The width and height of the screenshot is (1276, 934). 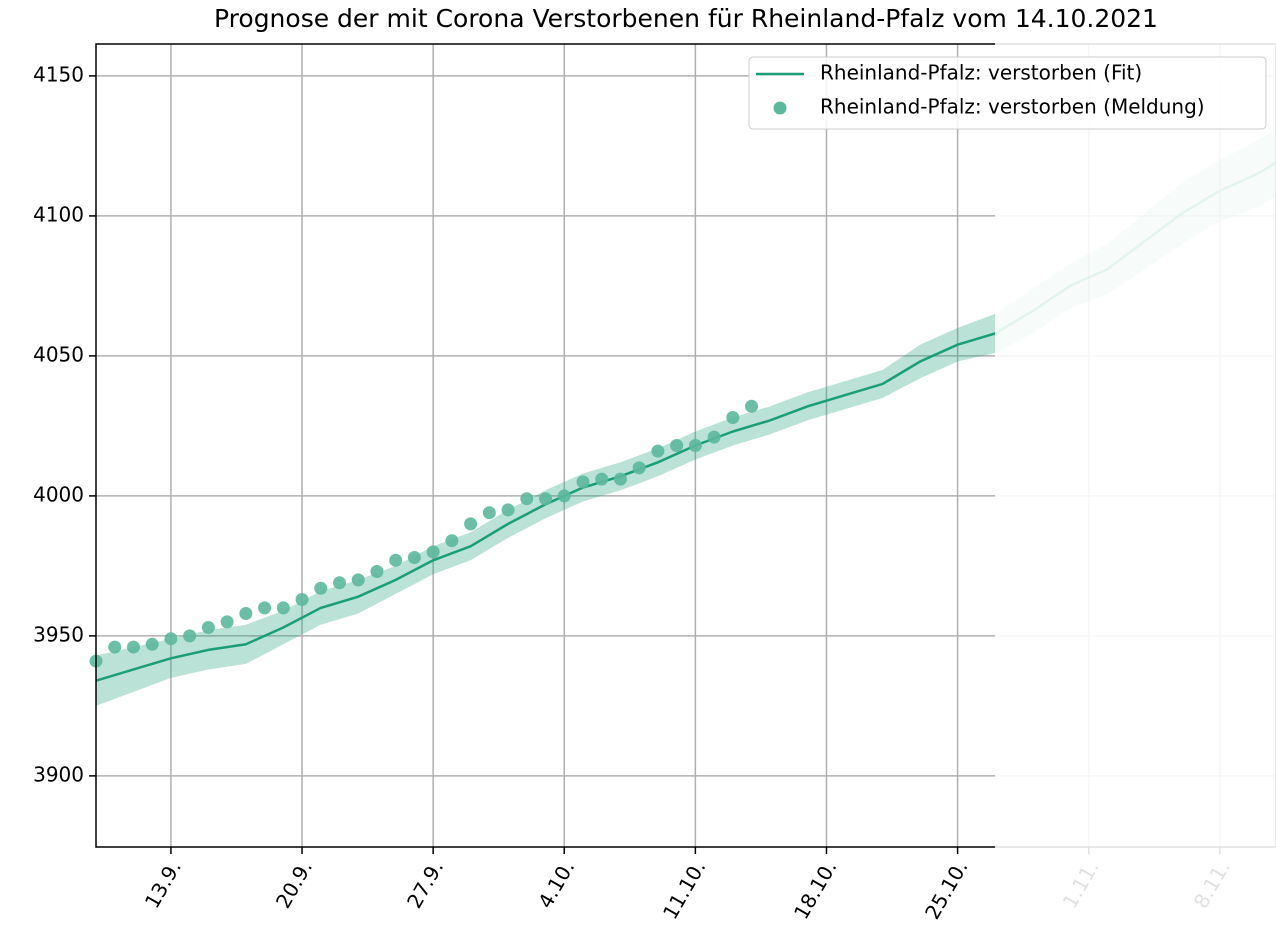 I want to click on x-tick-label: 25.10., so click(x=946, y=889).